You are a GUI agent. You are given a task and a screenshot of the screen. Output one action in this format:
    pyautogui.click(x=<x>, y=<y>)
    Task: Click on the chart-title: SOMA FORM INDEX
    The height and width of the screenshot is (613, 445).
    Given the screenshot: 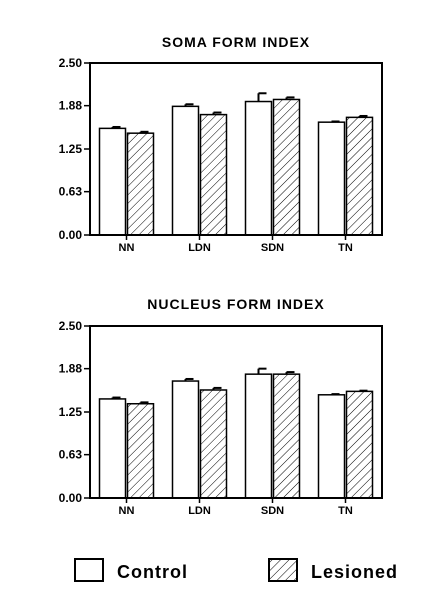 What is the action you would take?
    pyautogui.click(x=236, y=42)
    